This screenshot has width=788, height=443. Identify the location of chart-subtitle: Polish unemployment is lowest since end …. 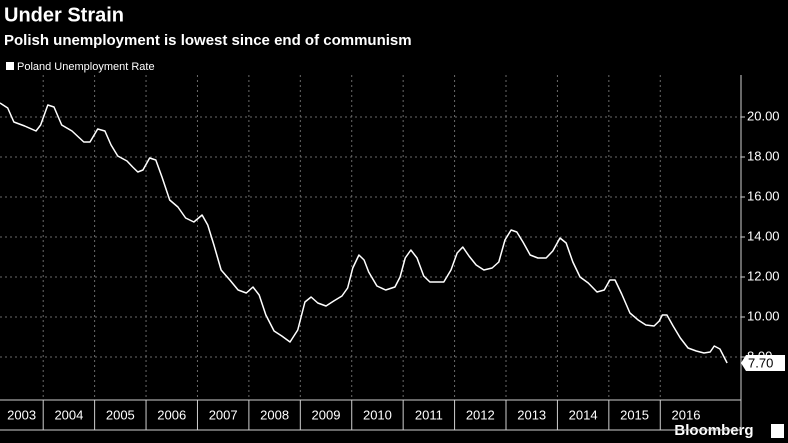
(208, 40).